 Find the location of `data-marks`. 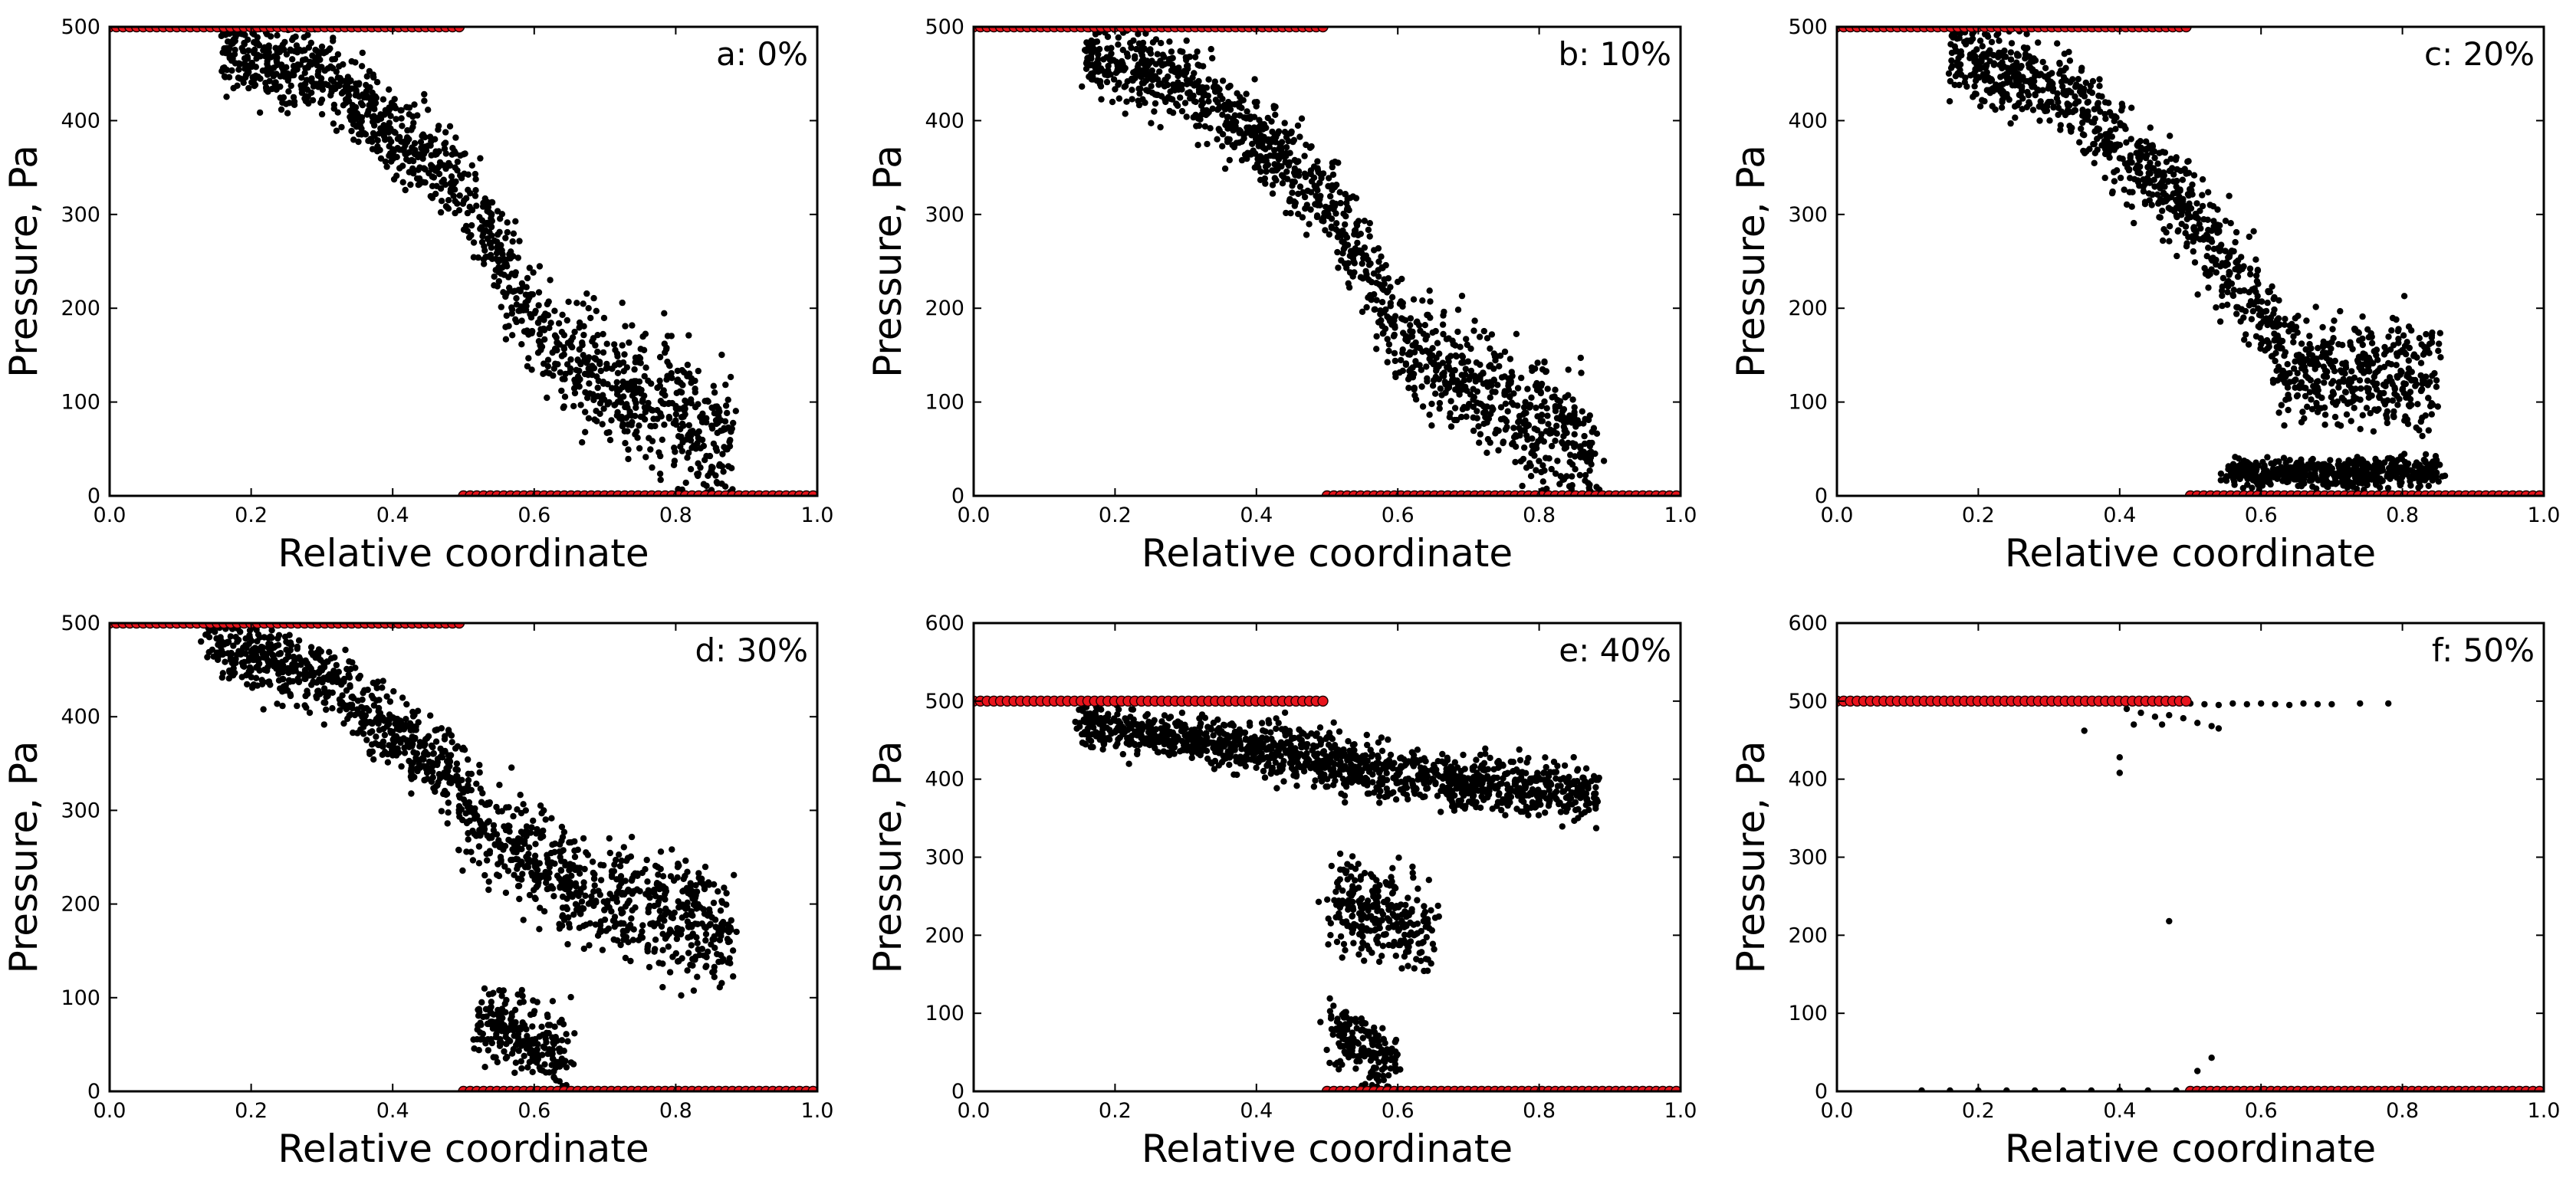

data-marks is located at coordinates (464, 857).